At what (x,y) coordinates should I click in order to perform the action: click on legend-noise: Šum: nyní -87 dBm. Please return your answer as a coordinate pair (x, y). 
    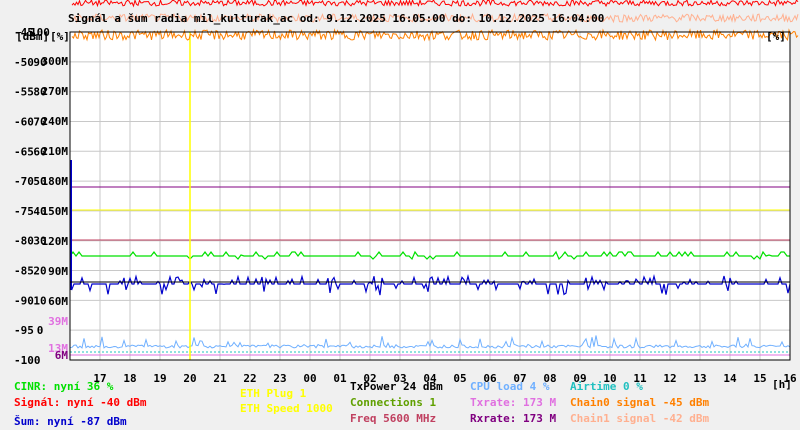
    Looking at the image, I should click on (70, 421).